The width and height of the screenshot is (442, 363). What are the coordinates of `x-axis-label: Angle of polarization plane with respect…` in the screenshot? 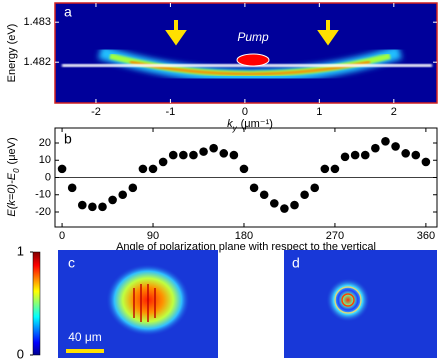 It's located at (246, 247).